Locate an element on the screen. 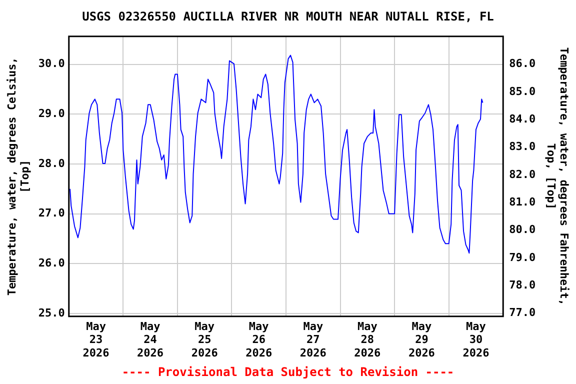 The image size is (576, 384). y2-tick-label: 78.0 is located at coordinates (522, 285).